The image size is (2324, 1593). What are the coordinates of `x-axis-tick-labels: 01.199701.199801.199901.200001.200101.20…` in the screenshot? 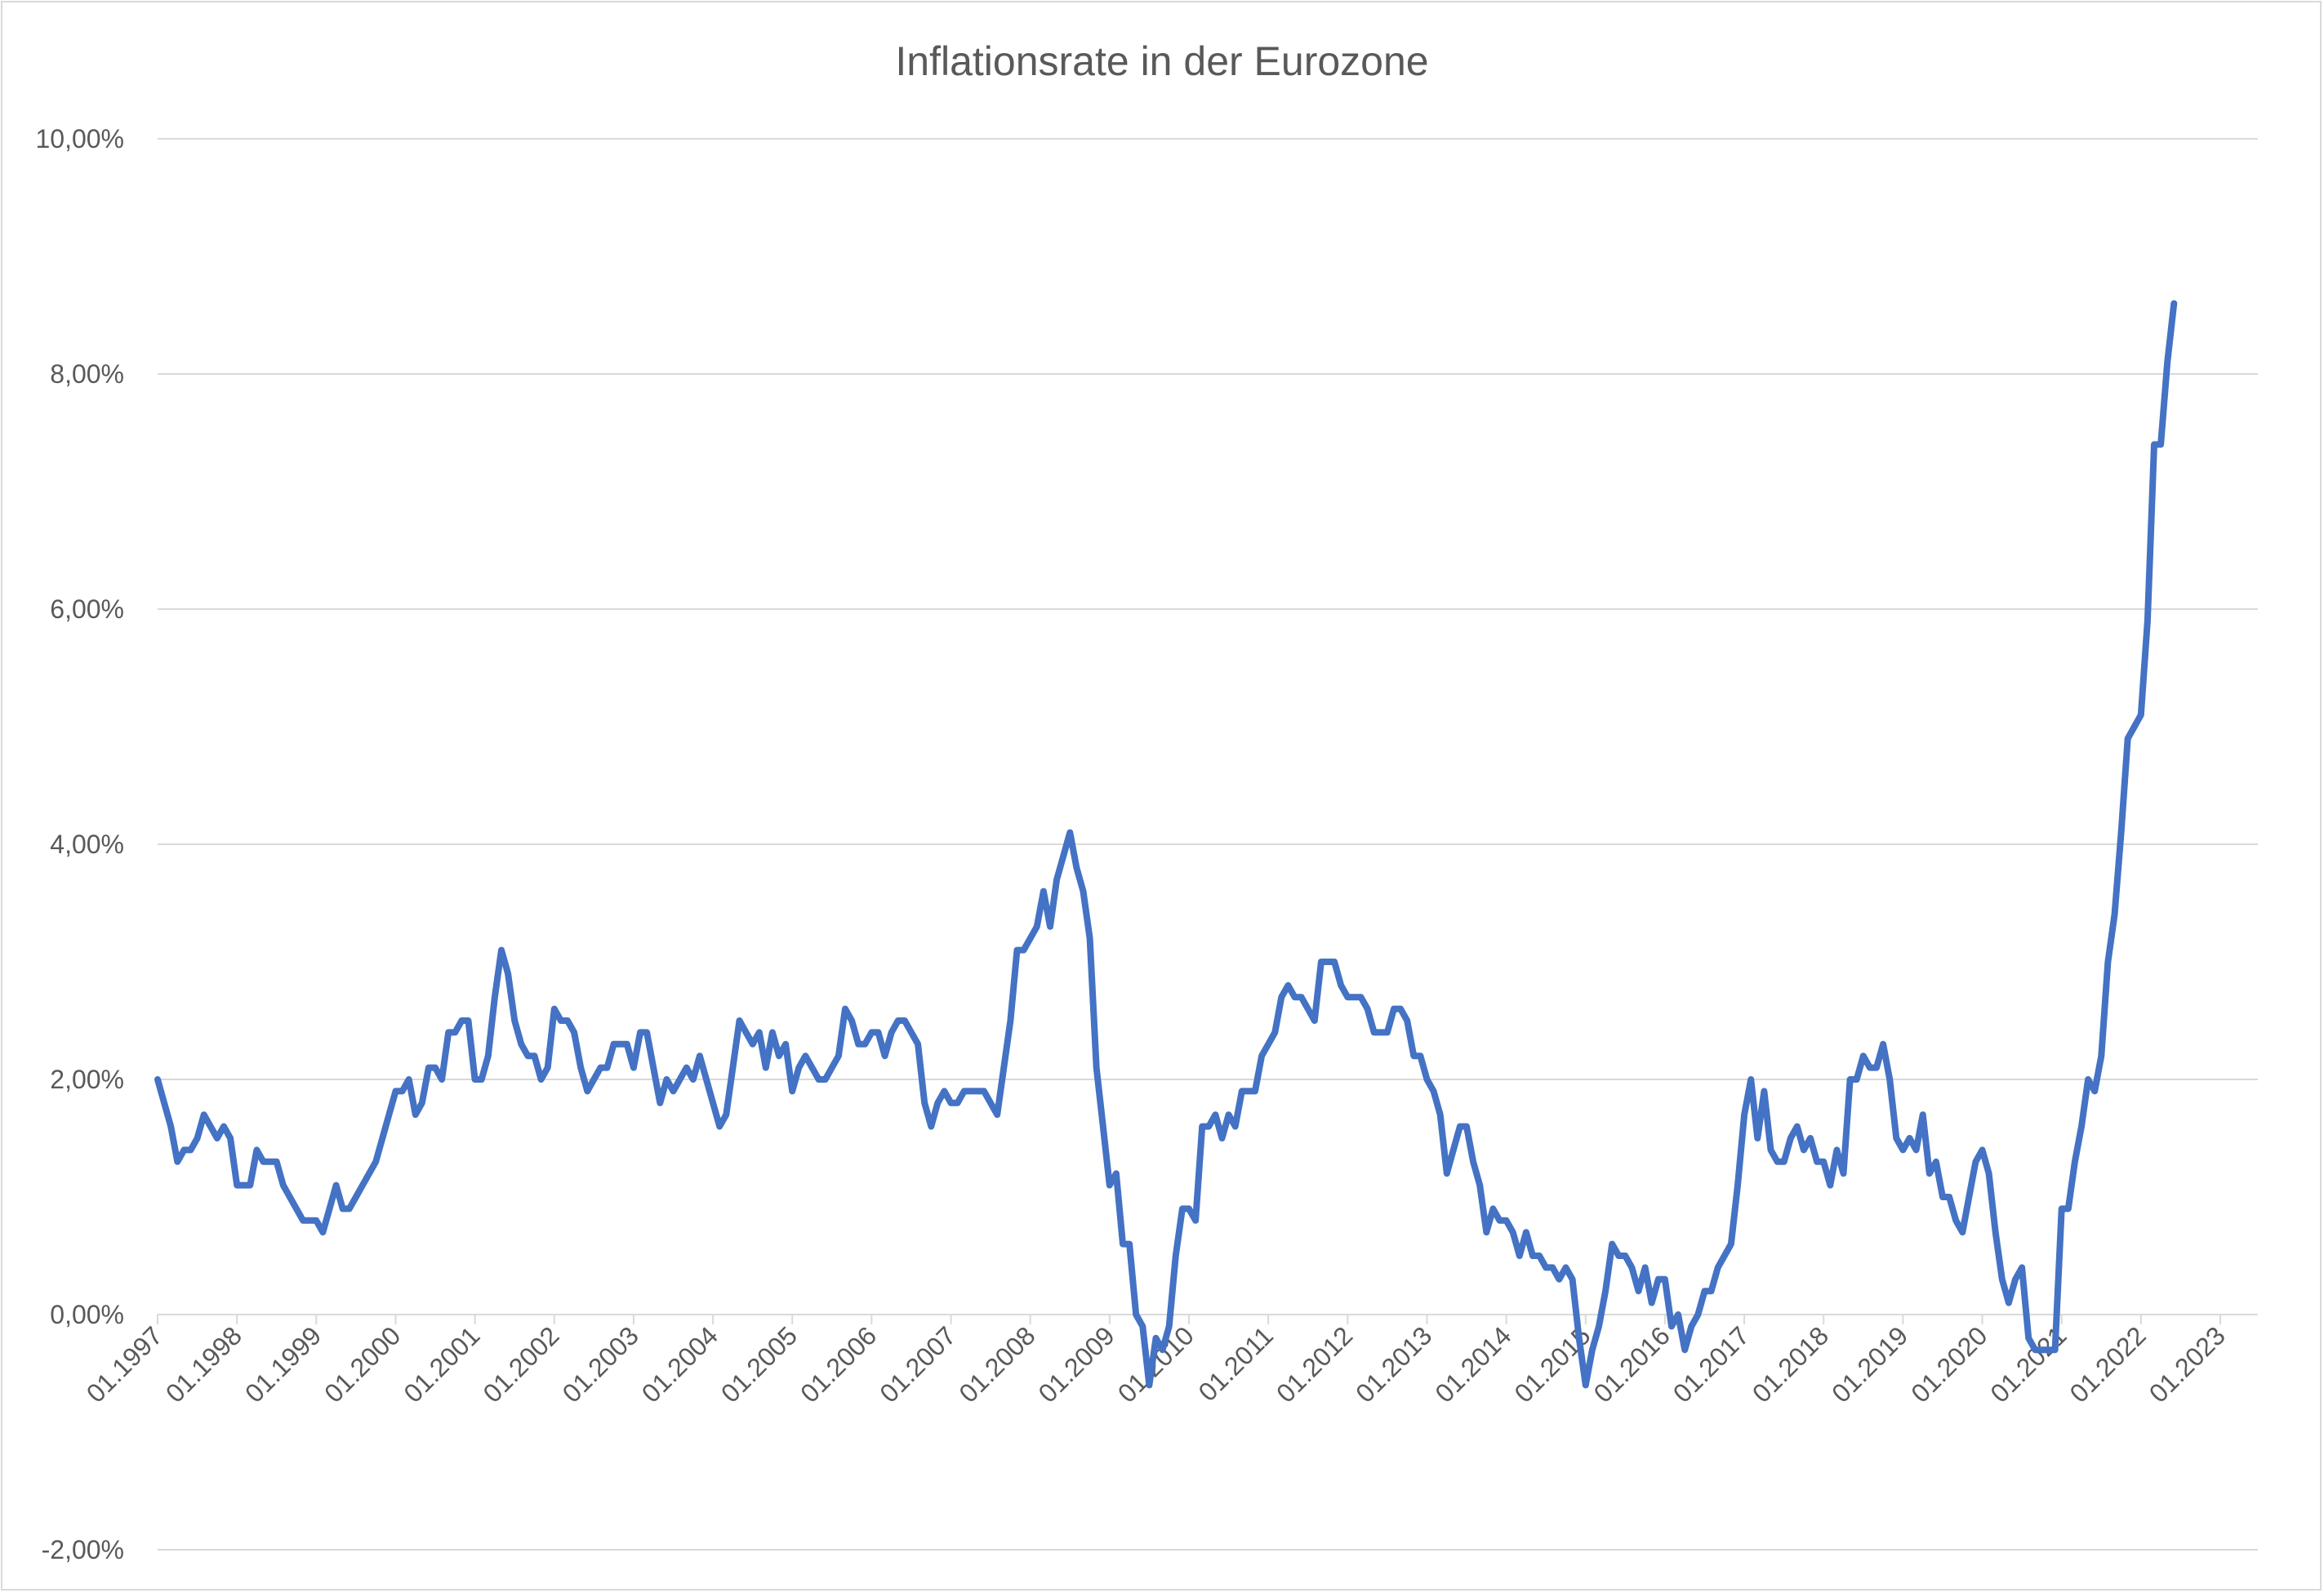 It's located at (1156, 1364).